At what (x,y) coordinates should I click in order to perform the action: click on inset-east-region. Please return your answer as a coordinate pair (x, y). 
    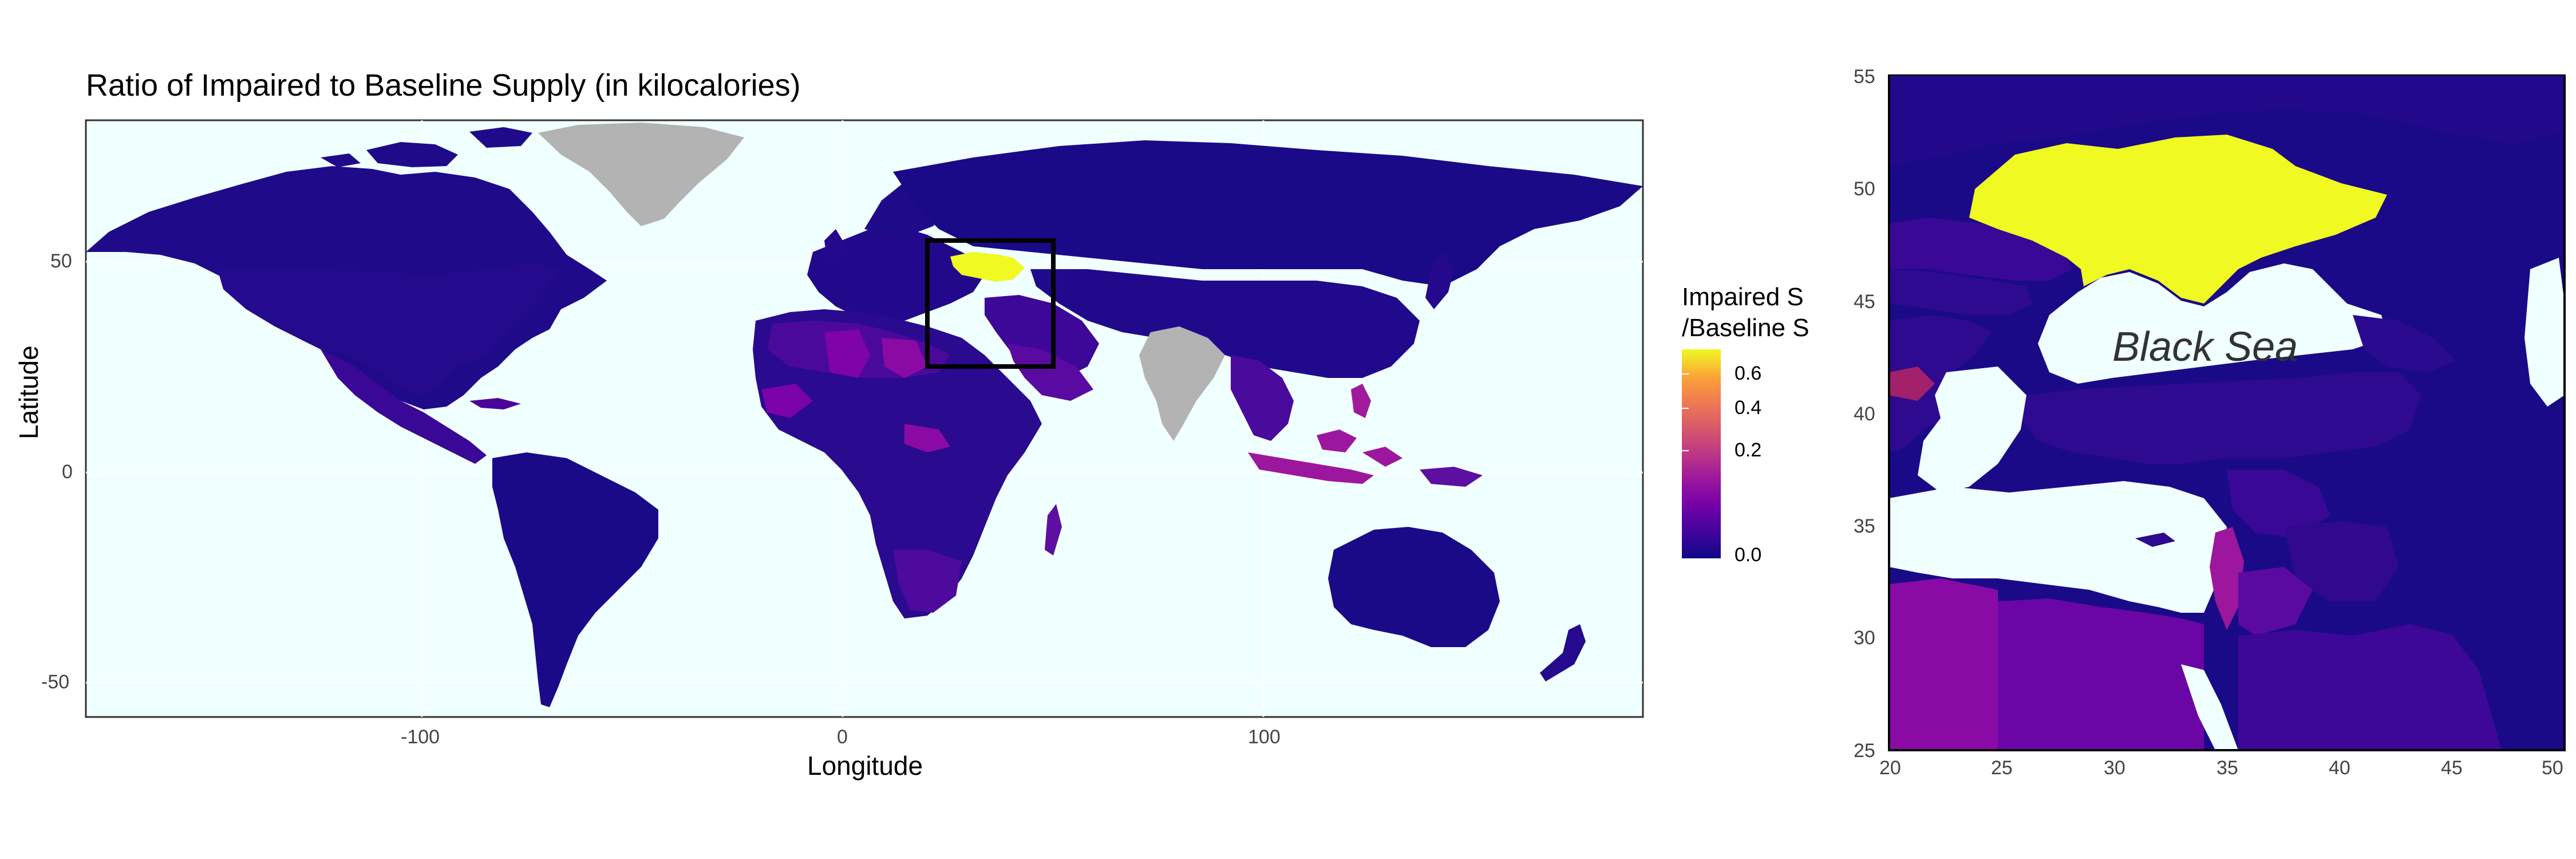
    Looking at the image, I should click on (2482, 561).